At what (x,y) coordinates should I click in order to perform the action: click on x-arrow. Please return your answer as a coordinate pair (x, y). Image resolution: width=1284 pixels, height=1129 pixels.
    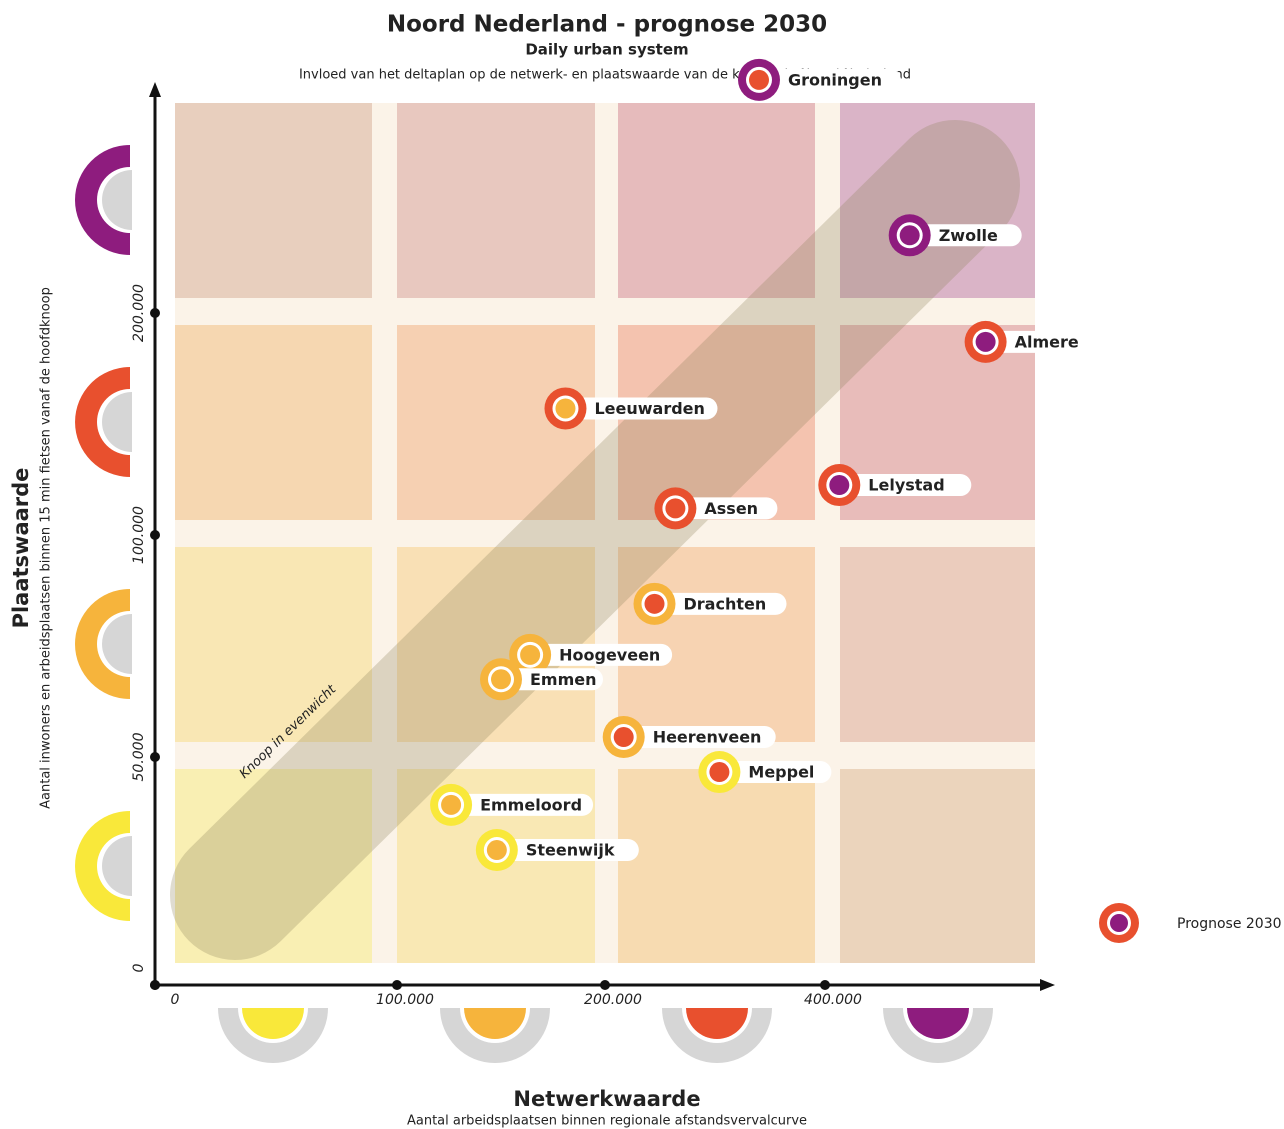
    Looking at the image, I should click on (1047, 985).